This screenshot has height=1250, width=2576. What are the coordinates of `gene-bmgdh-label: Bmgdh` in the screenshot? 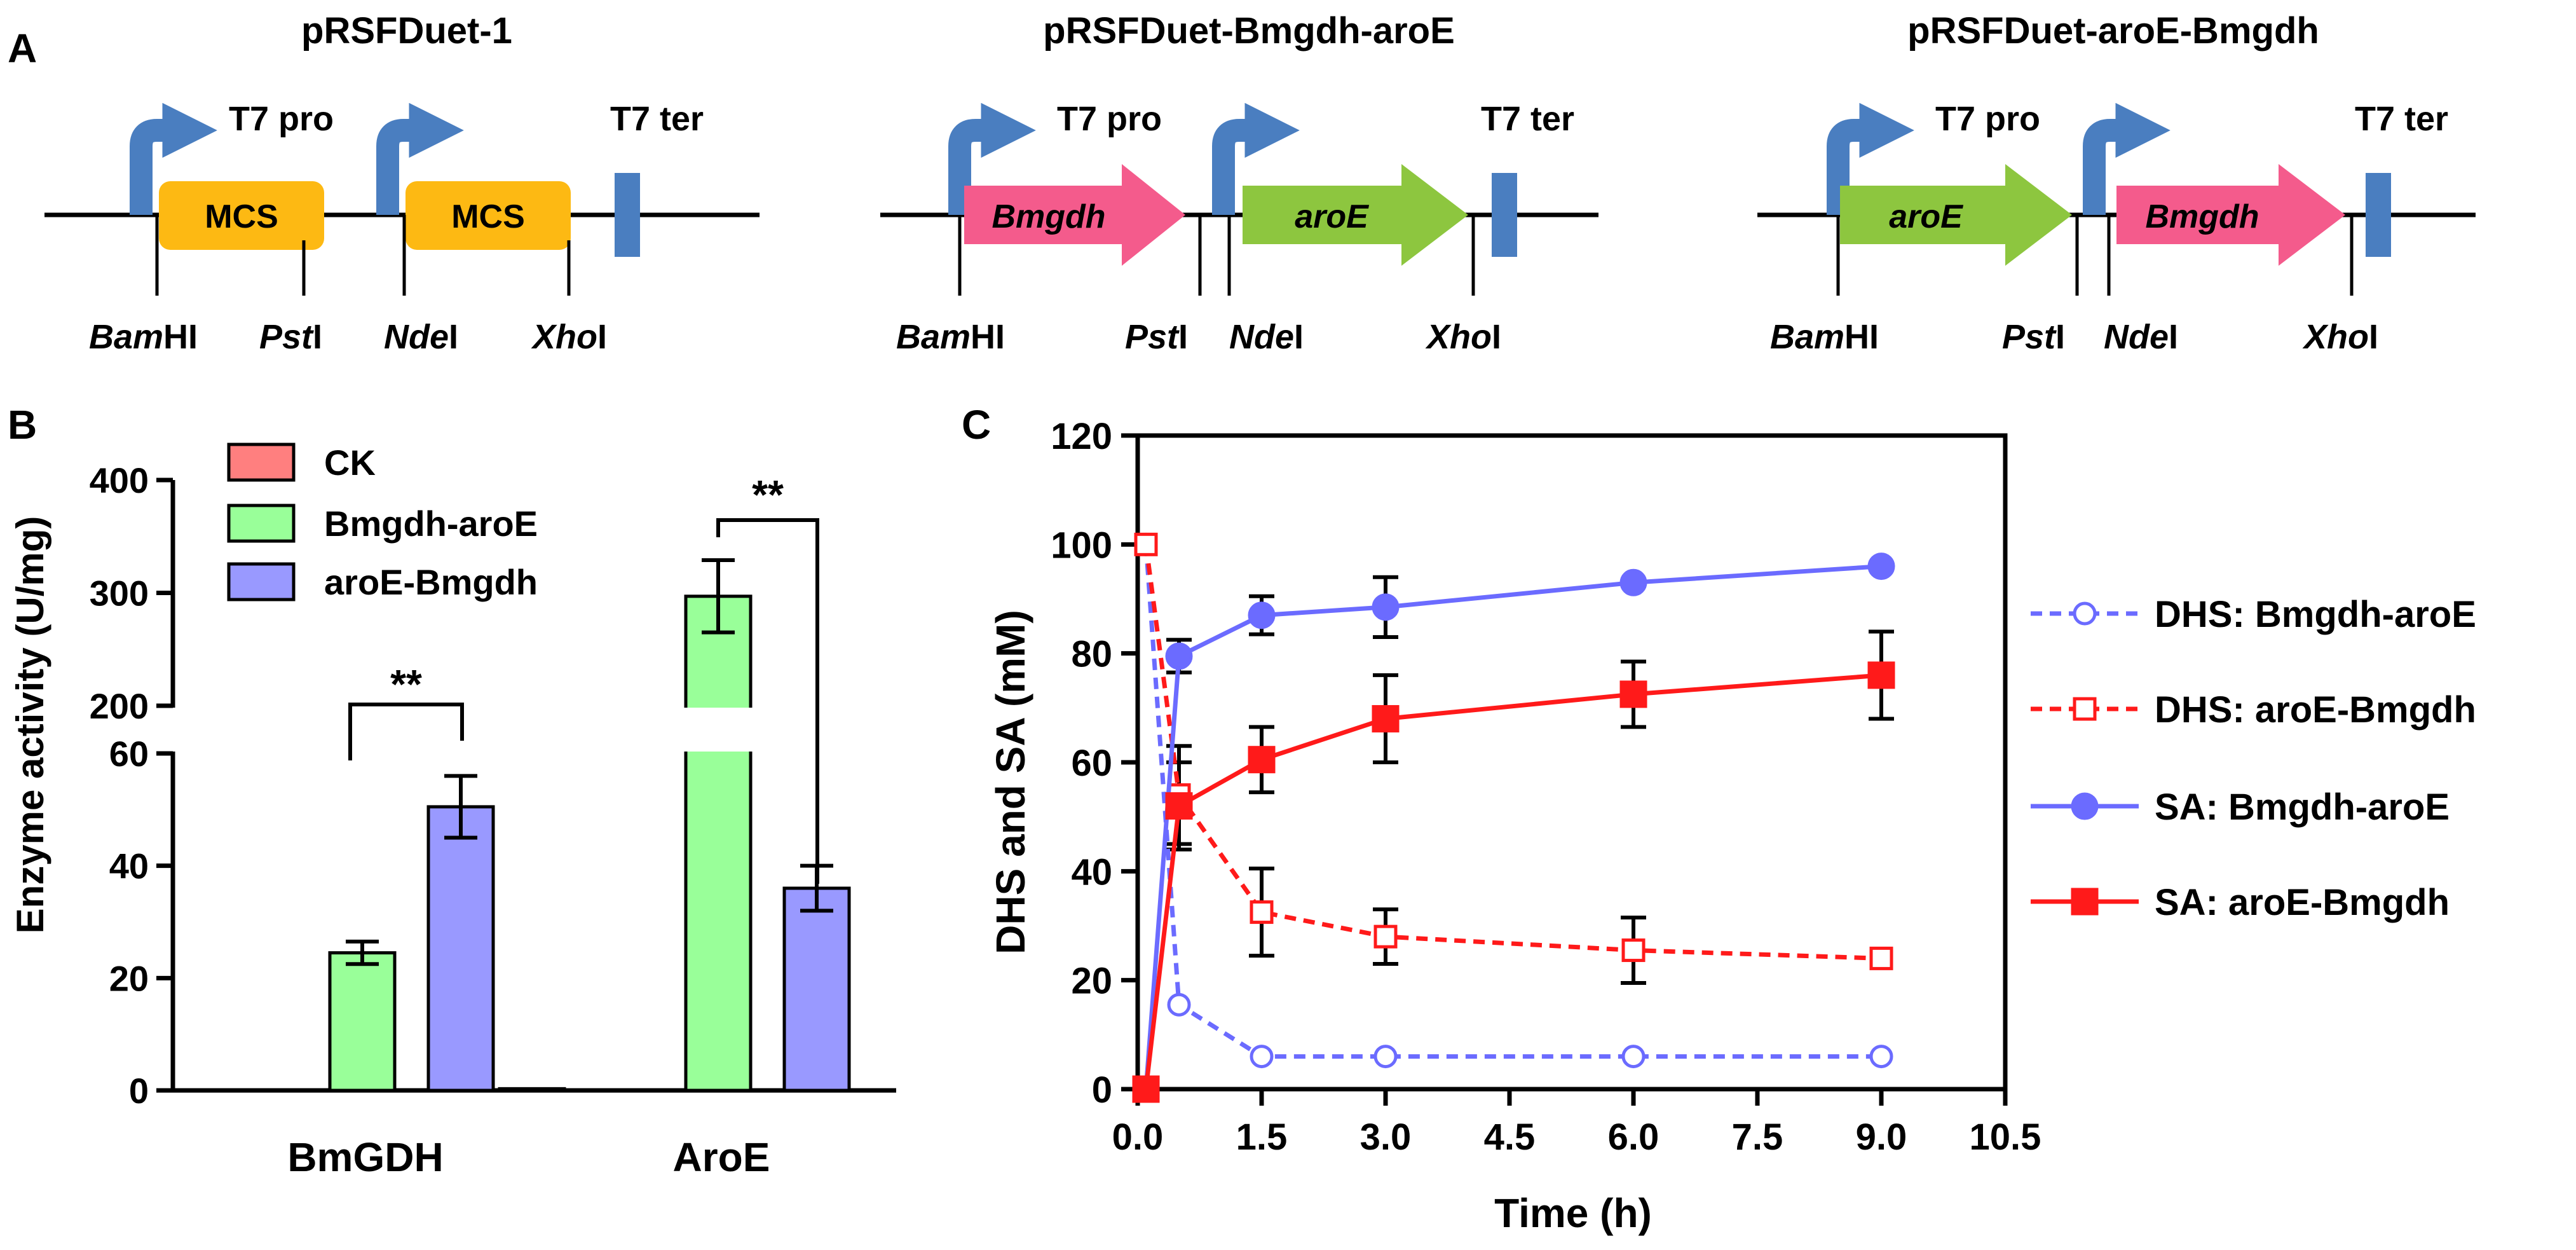 It's located at (1048, 216).